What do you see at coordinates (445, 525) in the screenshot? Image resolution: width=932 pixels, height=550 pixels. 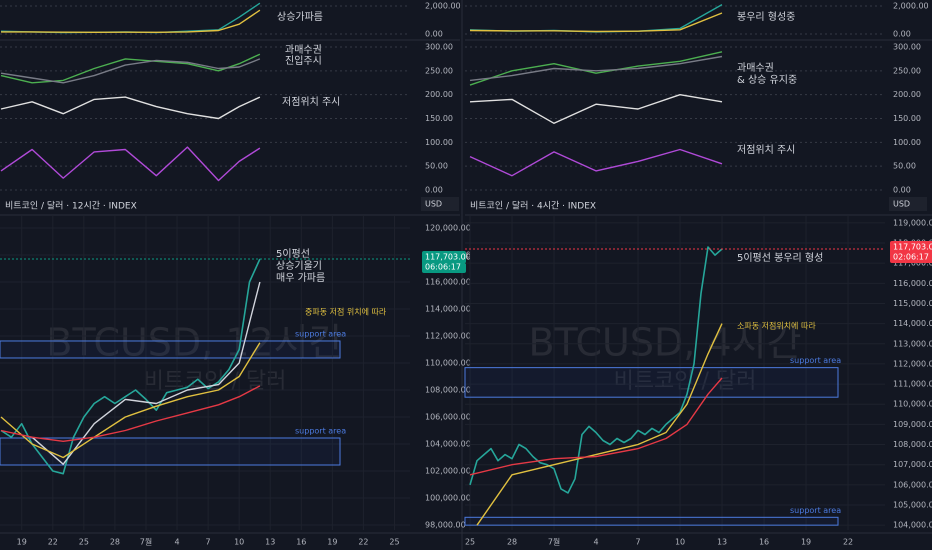 I see `y-tick-label: 98,000.00` at bounding box center [445, 525].